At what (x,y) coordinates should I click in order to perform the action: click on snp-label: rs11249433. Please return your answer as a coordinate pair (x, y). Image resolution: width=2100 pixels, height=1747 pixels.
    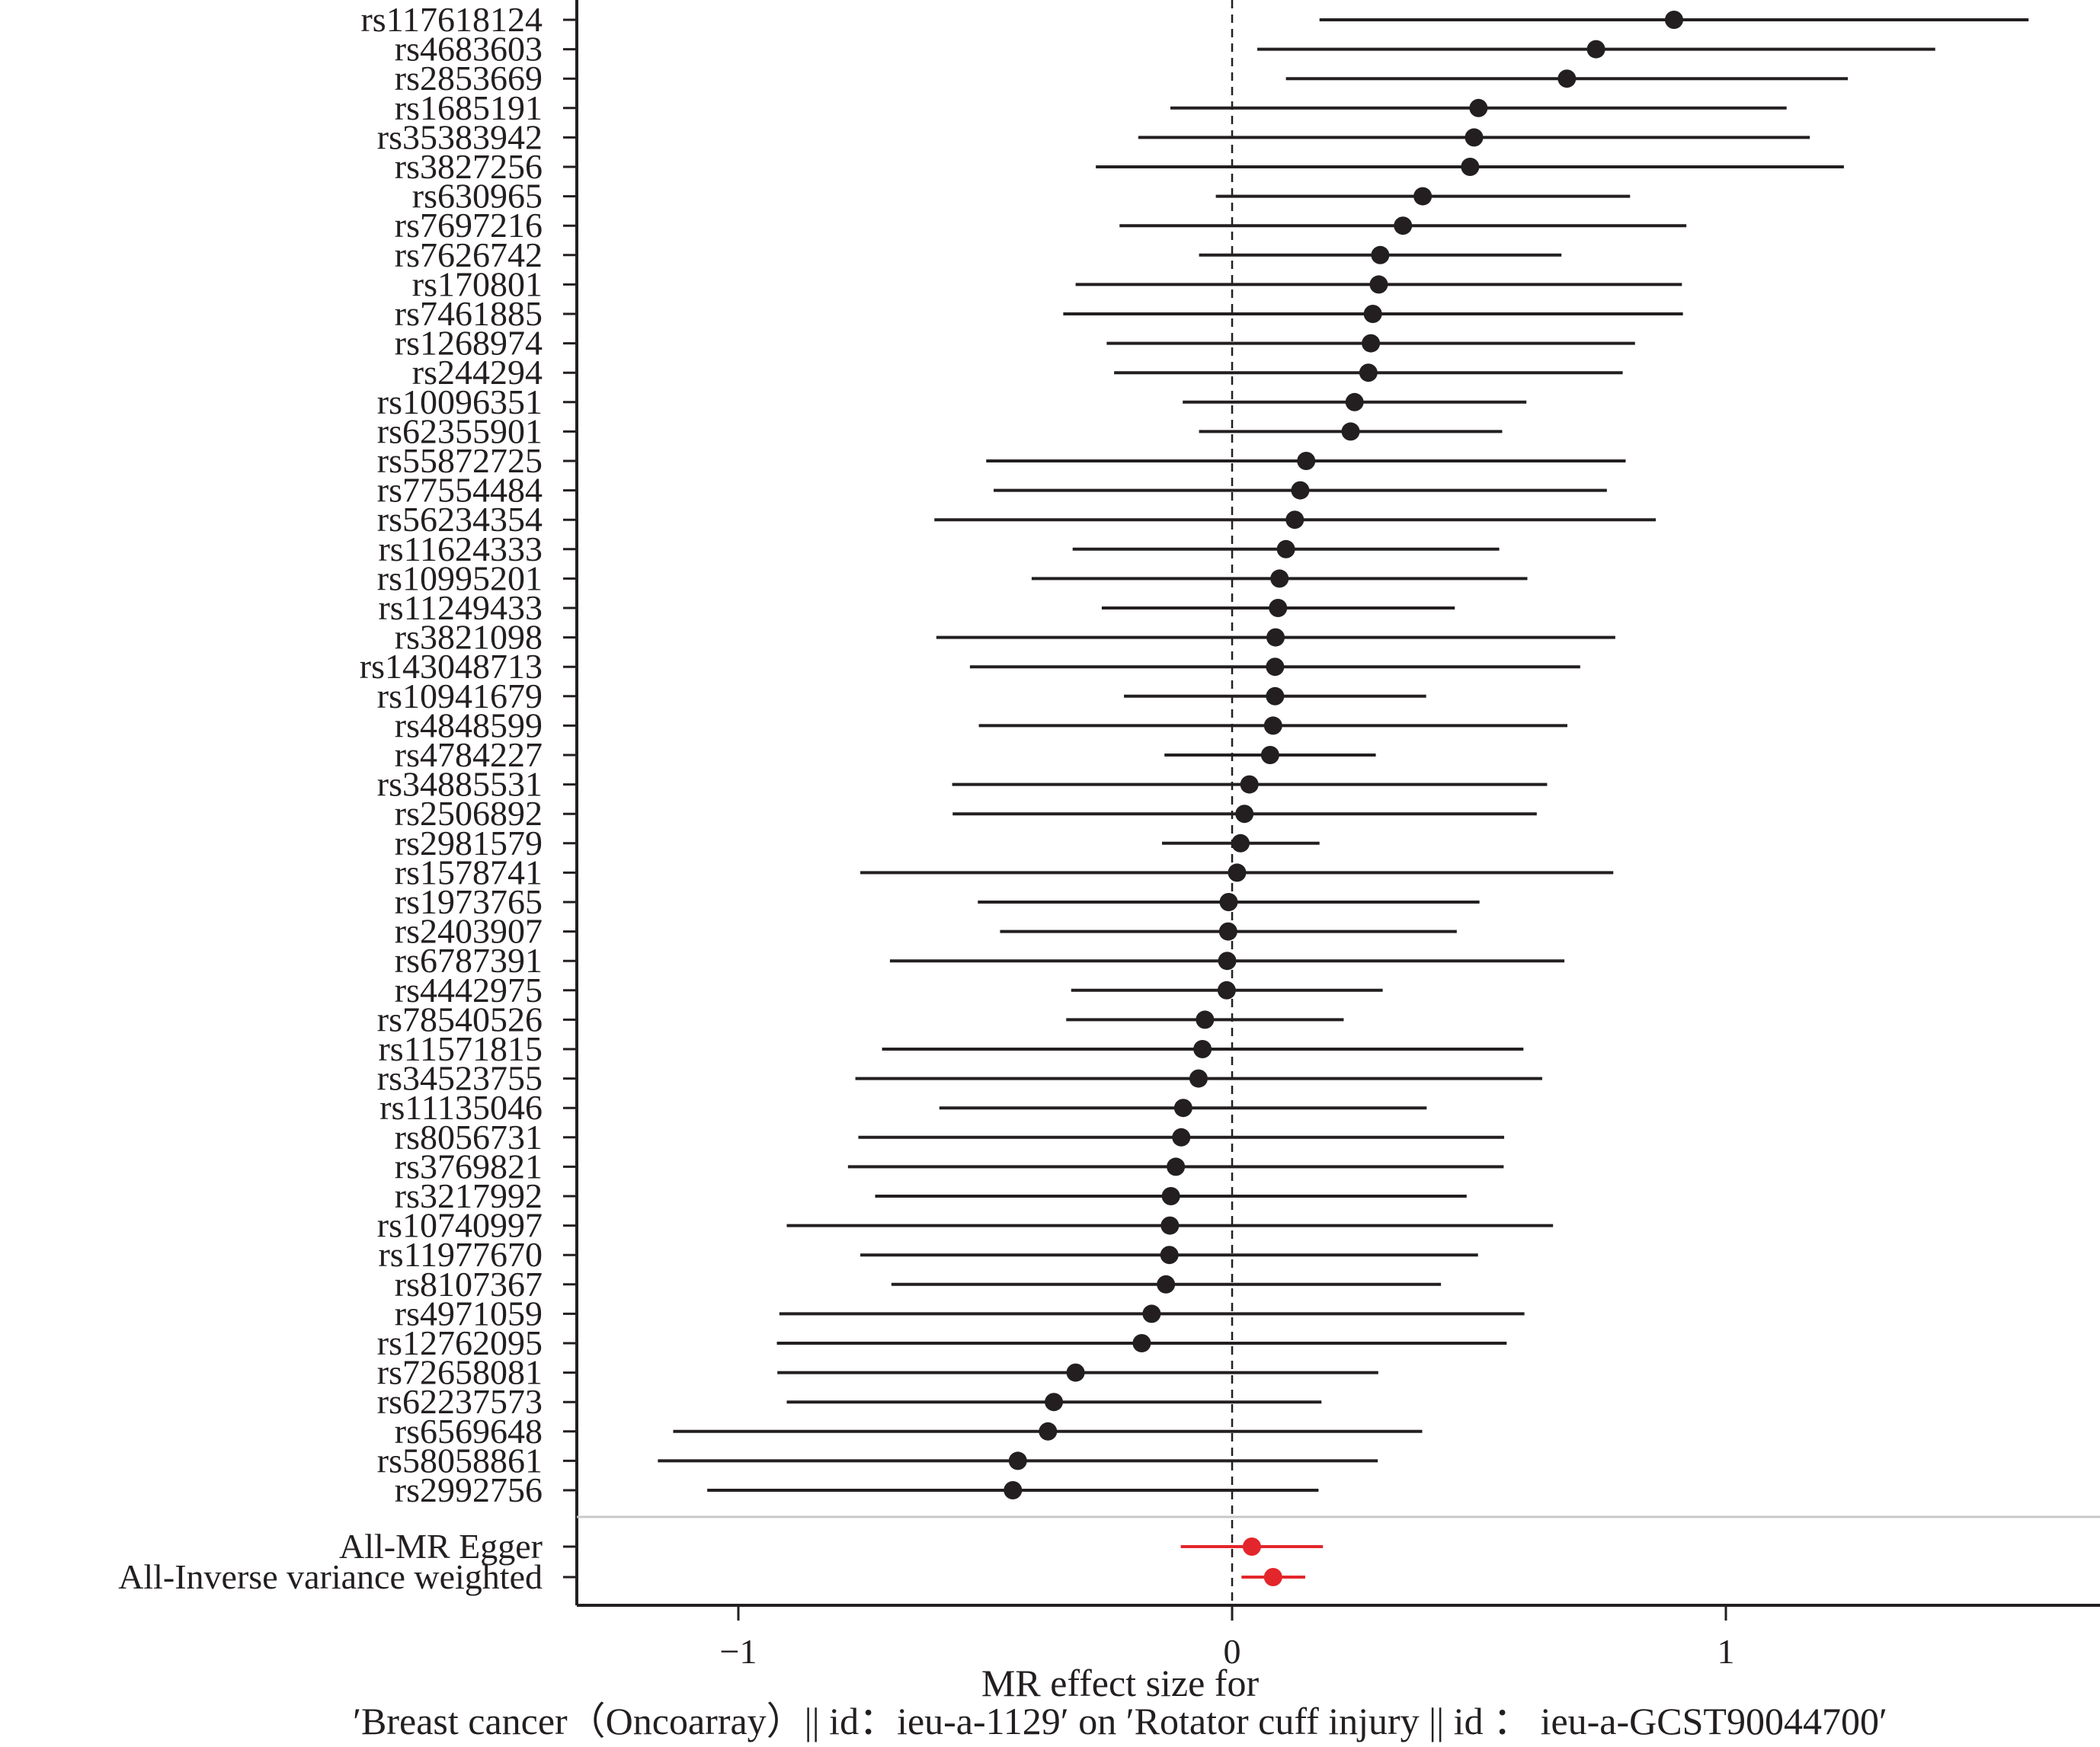
    Looking at the image, I should click on (461, 607).